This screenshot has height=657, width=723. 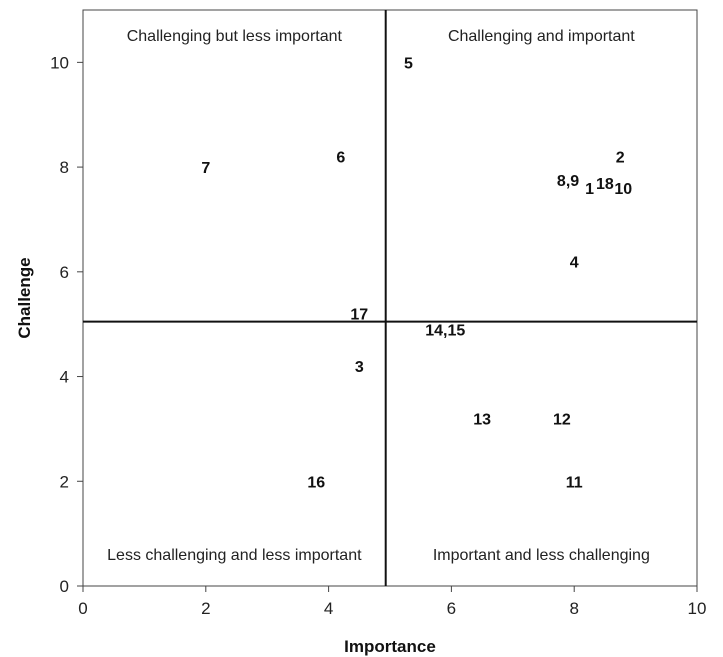 I want to click on y-tick-label: 8, so click(x=64, y=167).